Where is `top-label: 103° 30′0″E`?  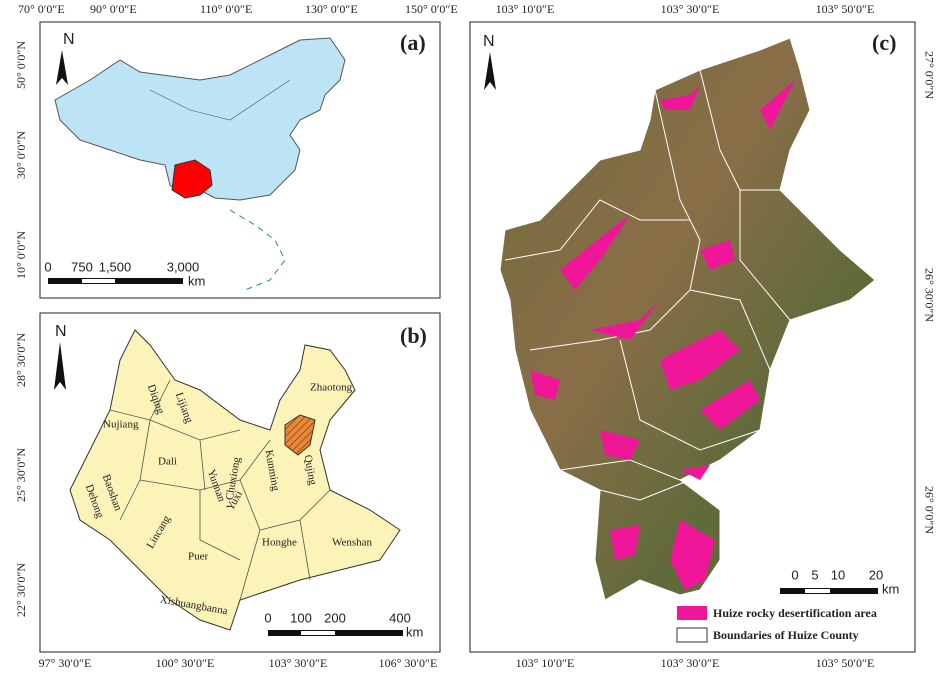 top-label: 103° 30′0″E is located at coordinates (690, 9).